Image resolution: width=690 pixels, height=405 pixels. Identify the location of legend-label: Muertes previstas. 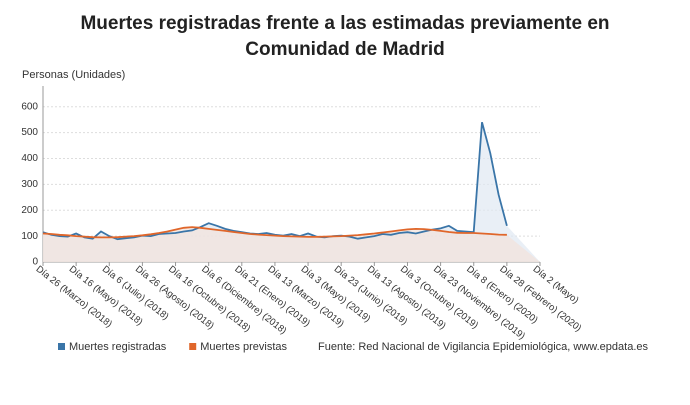
(243, 347).